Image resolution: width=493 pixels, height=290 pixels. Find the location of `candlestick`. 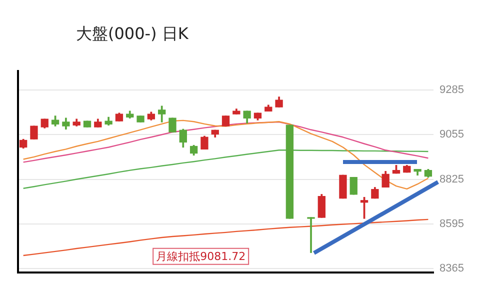

candlestick is located at coordinates (311, 235).